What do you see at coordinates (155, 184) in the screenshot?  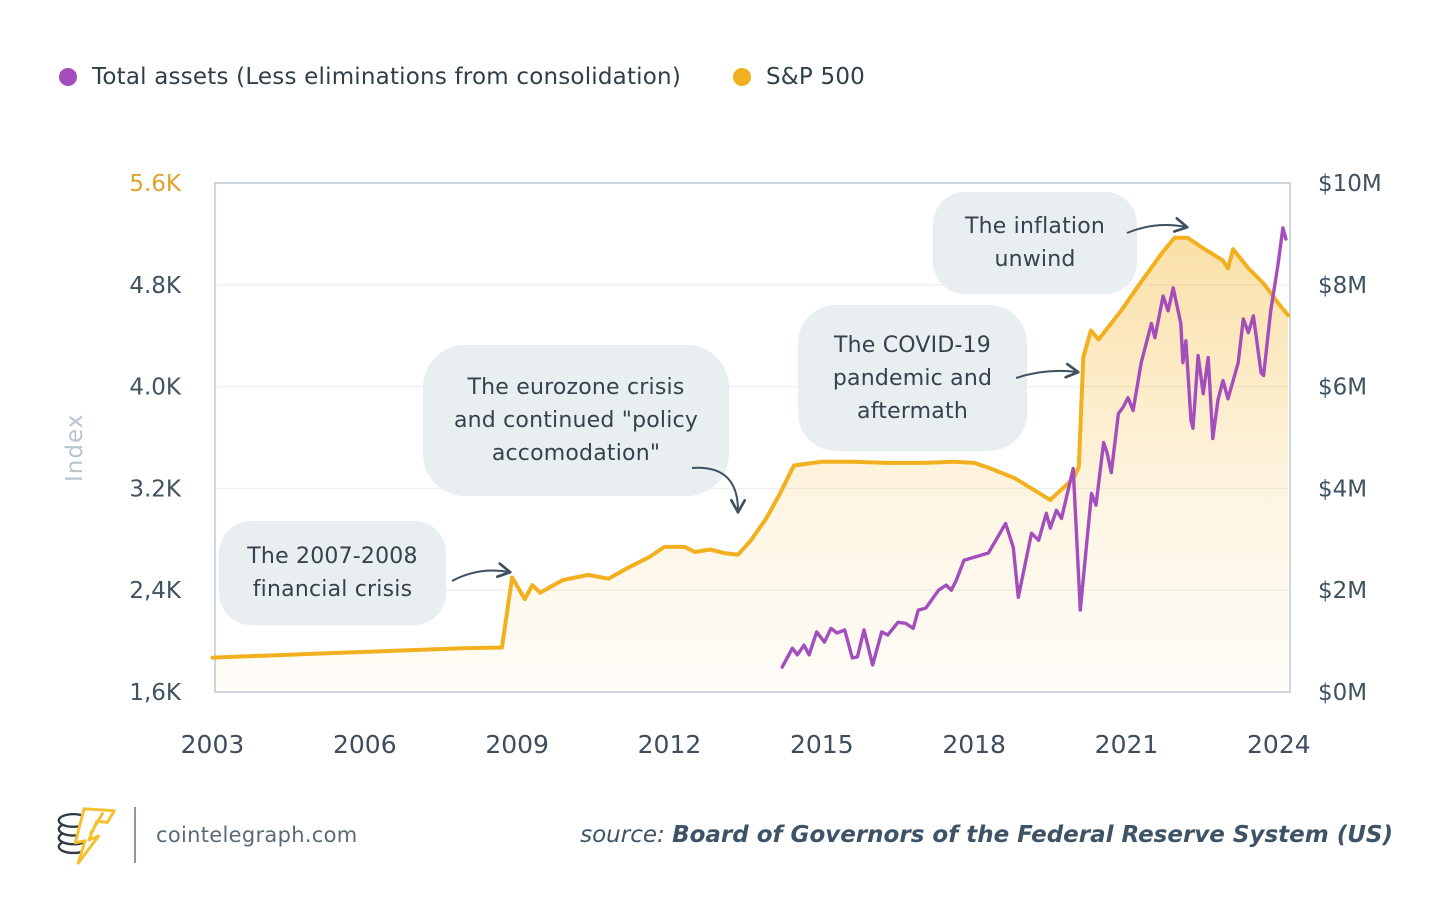 I see `left-axis-tick: 5.6K` at bounding box center [155, 184].